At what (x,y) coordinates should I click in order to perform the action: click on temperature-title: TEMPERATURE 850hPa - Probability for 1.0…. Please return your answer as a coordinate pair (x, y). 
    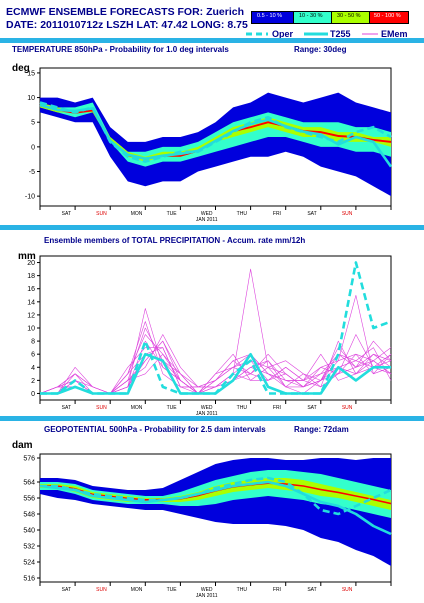
    Looking at the image, I should click on (120, 49).